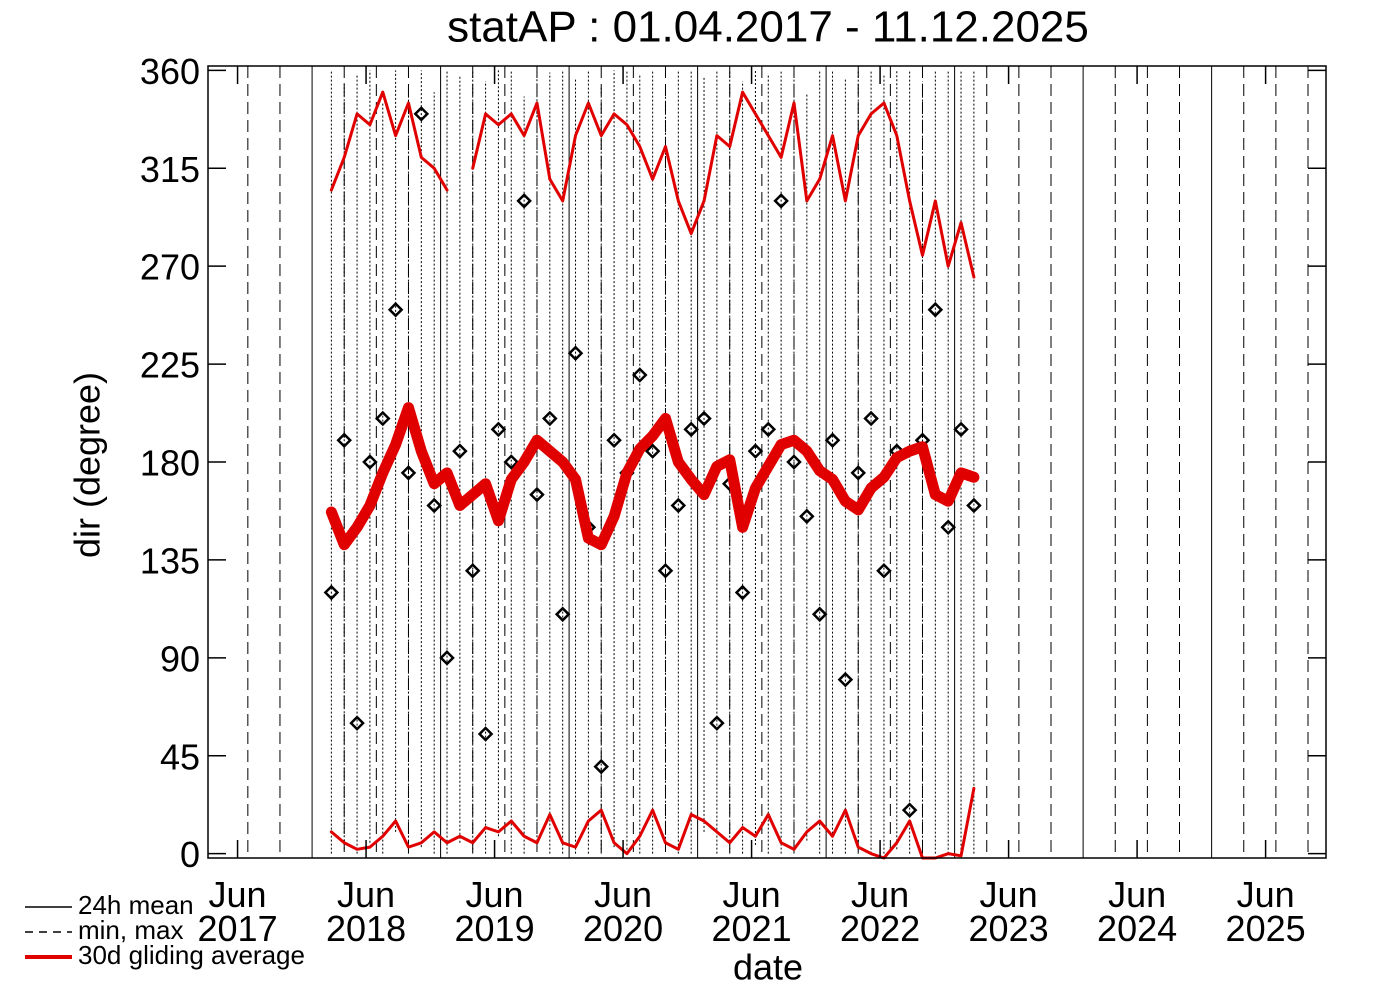 The image size is (1388, 992). Describe the element at coordinates (180, 756) in the screenshot. I see `y-tick-label: 45` at that location.